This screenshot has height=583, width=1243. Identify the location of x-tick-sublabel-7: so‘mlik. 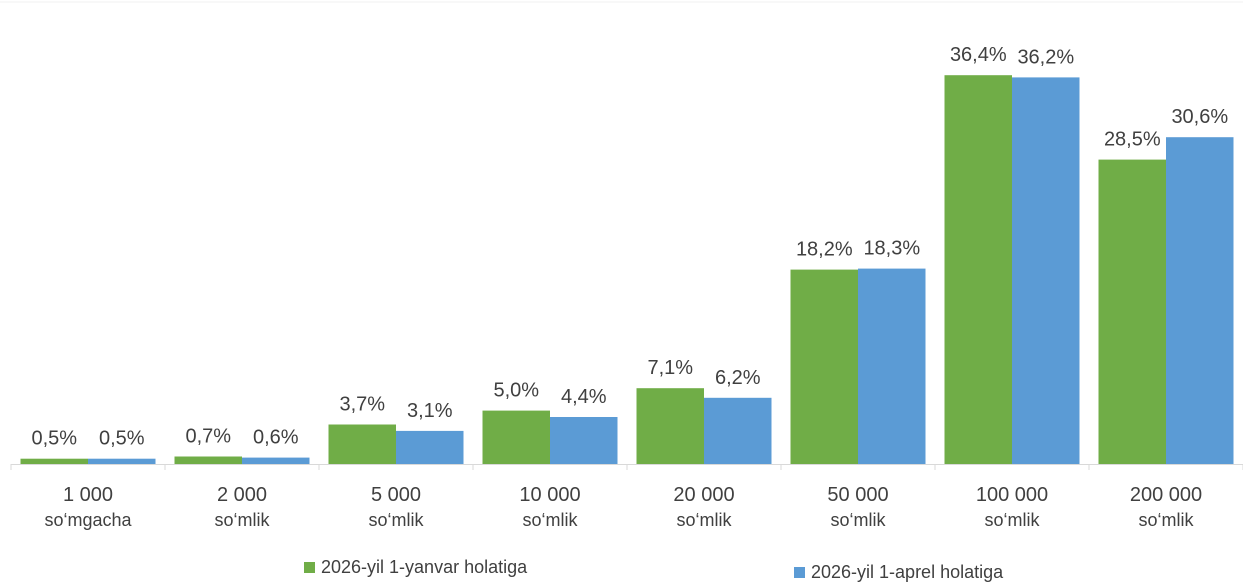
(1166, 520).